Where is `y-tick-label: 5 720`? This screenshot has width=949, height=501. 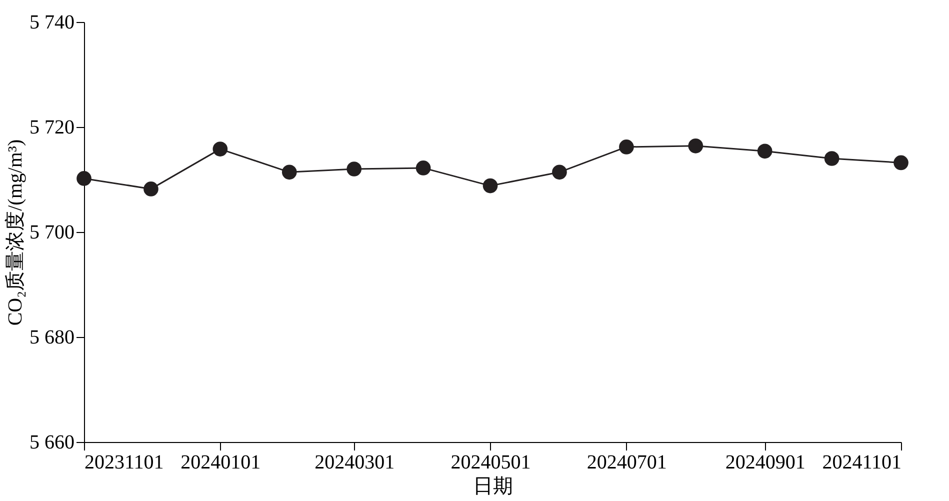
y-tick-label: 5 720 is located at coordinates (52, 127).